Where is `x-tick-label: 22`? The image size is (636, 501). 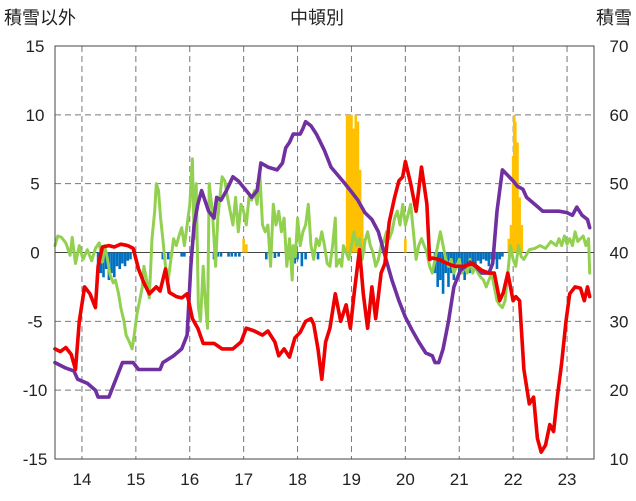
x-tick-label: 22 is located at coordinates (513, 479).